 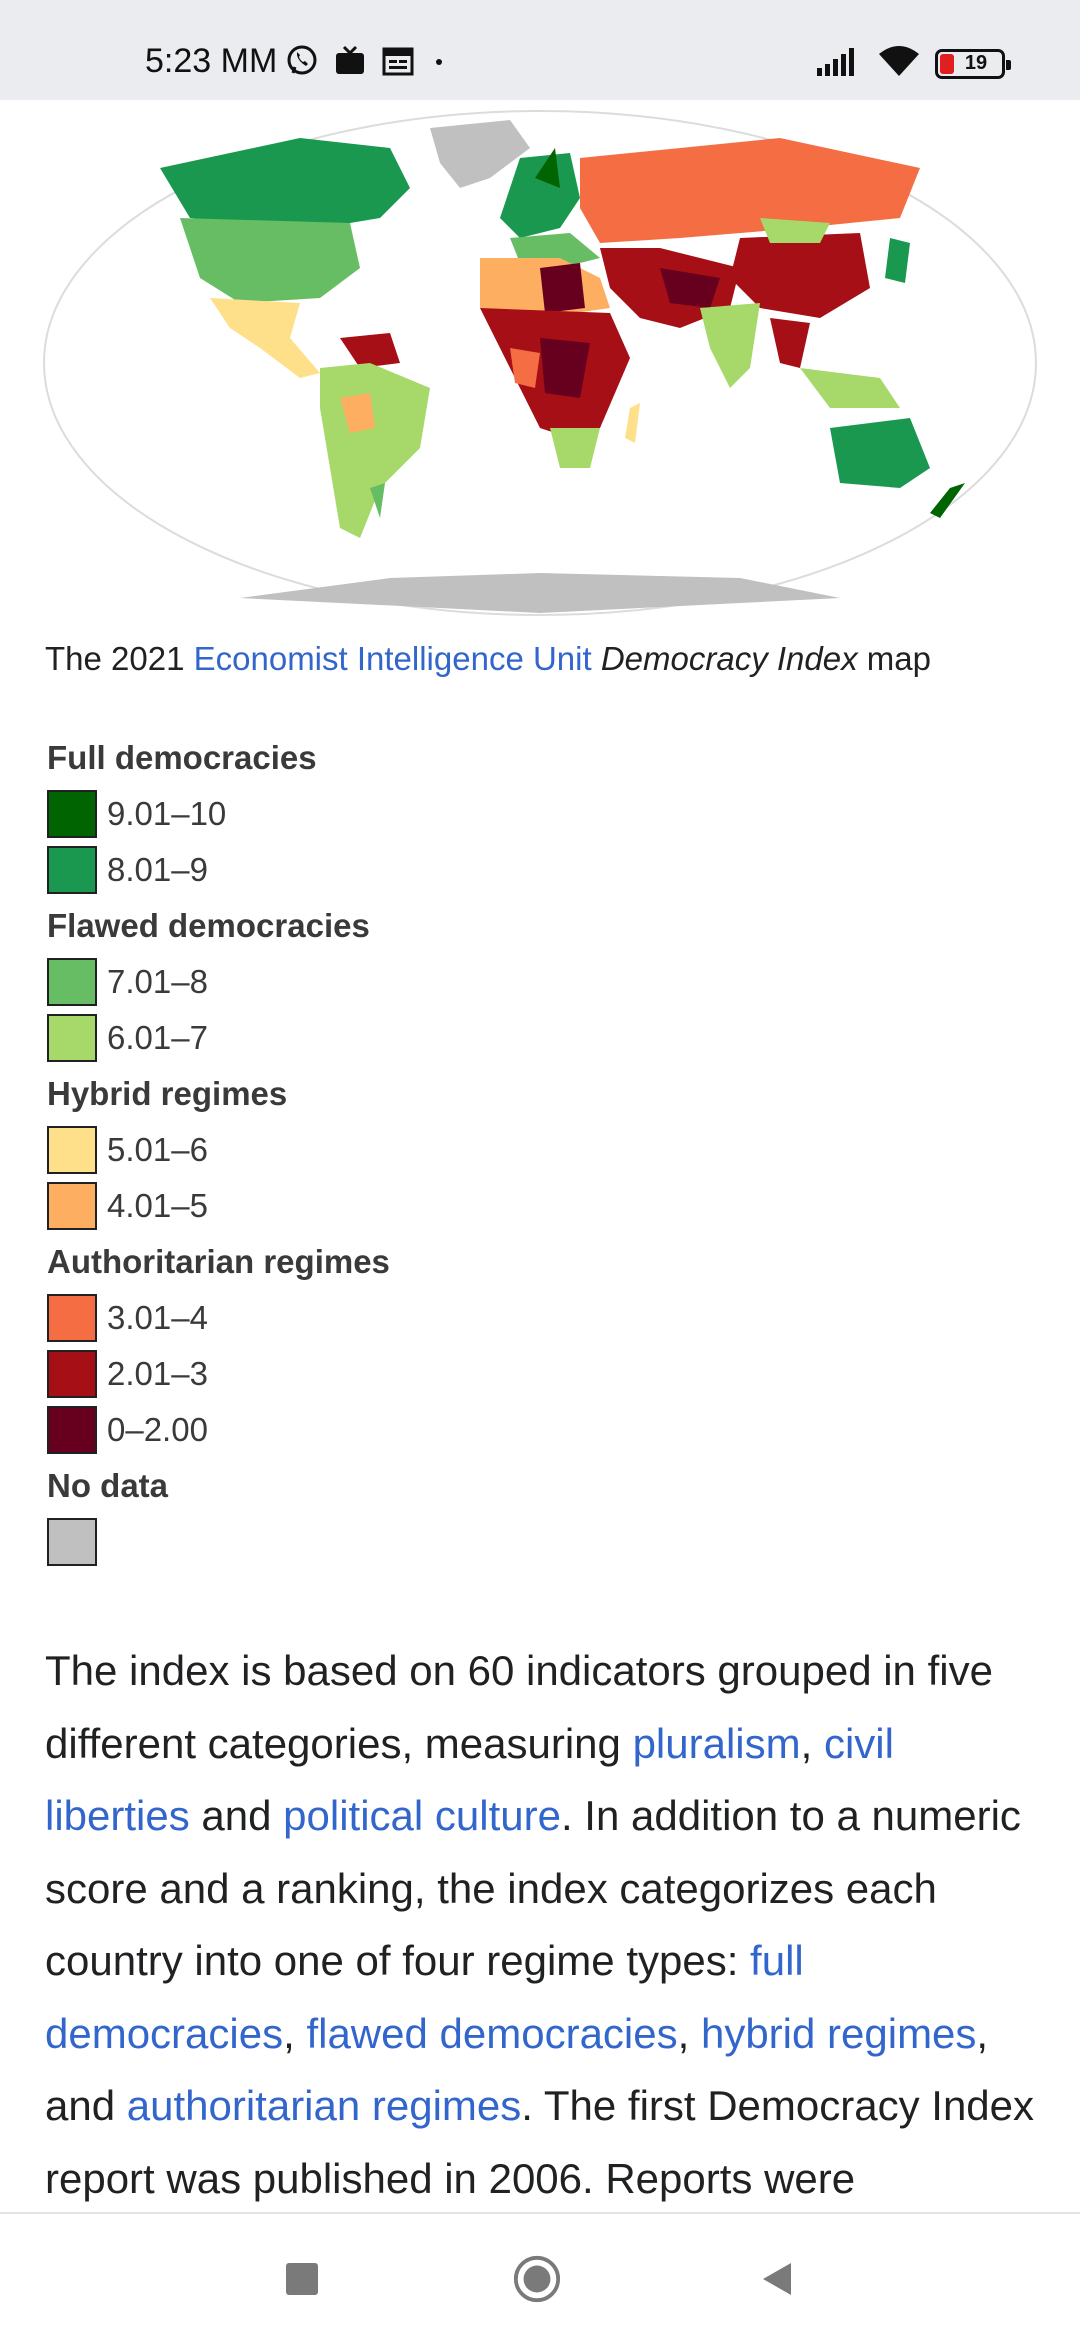 What do you see at coordinates (236, 1815) in the screenshot?
I see `paragraph-text: and` at bounding box center [236, 1815].